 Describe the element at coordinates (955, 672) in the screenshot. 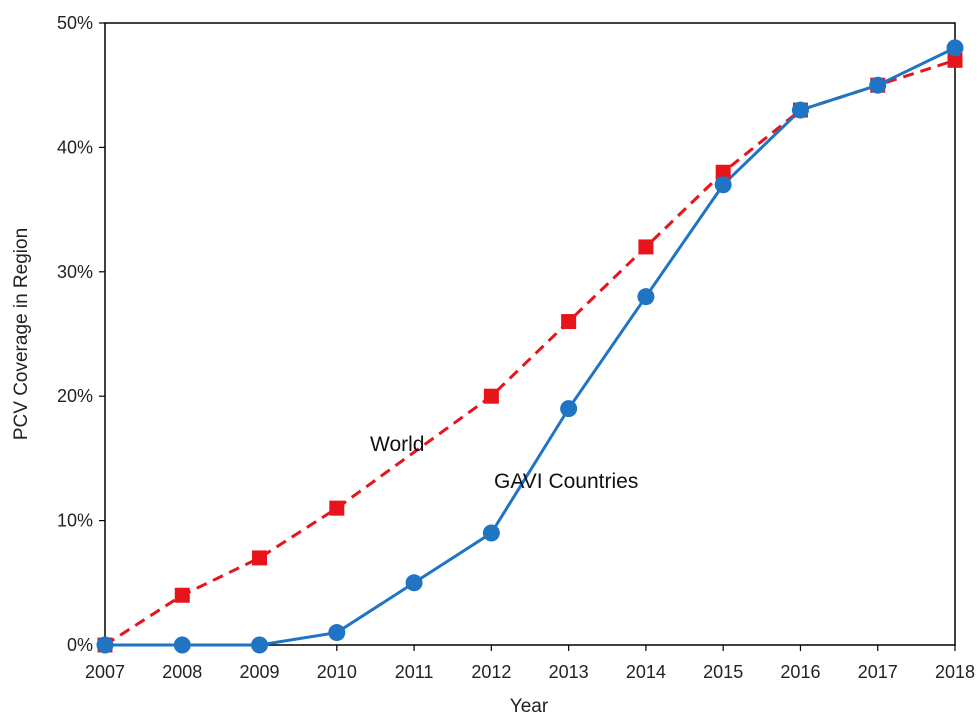

I see `x-tick-label: 2018` at that location.